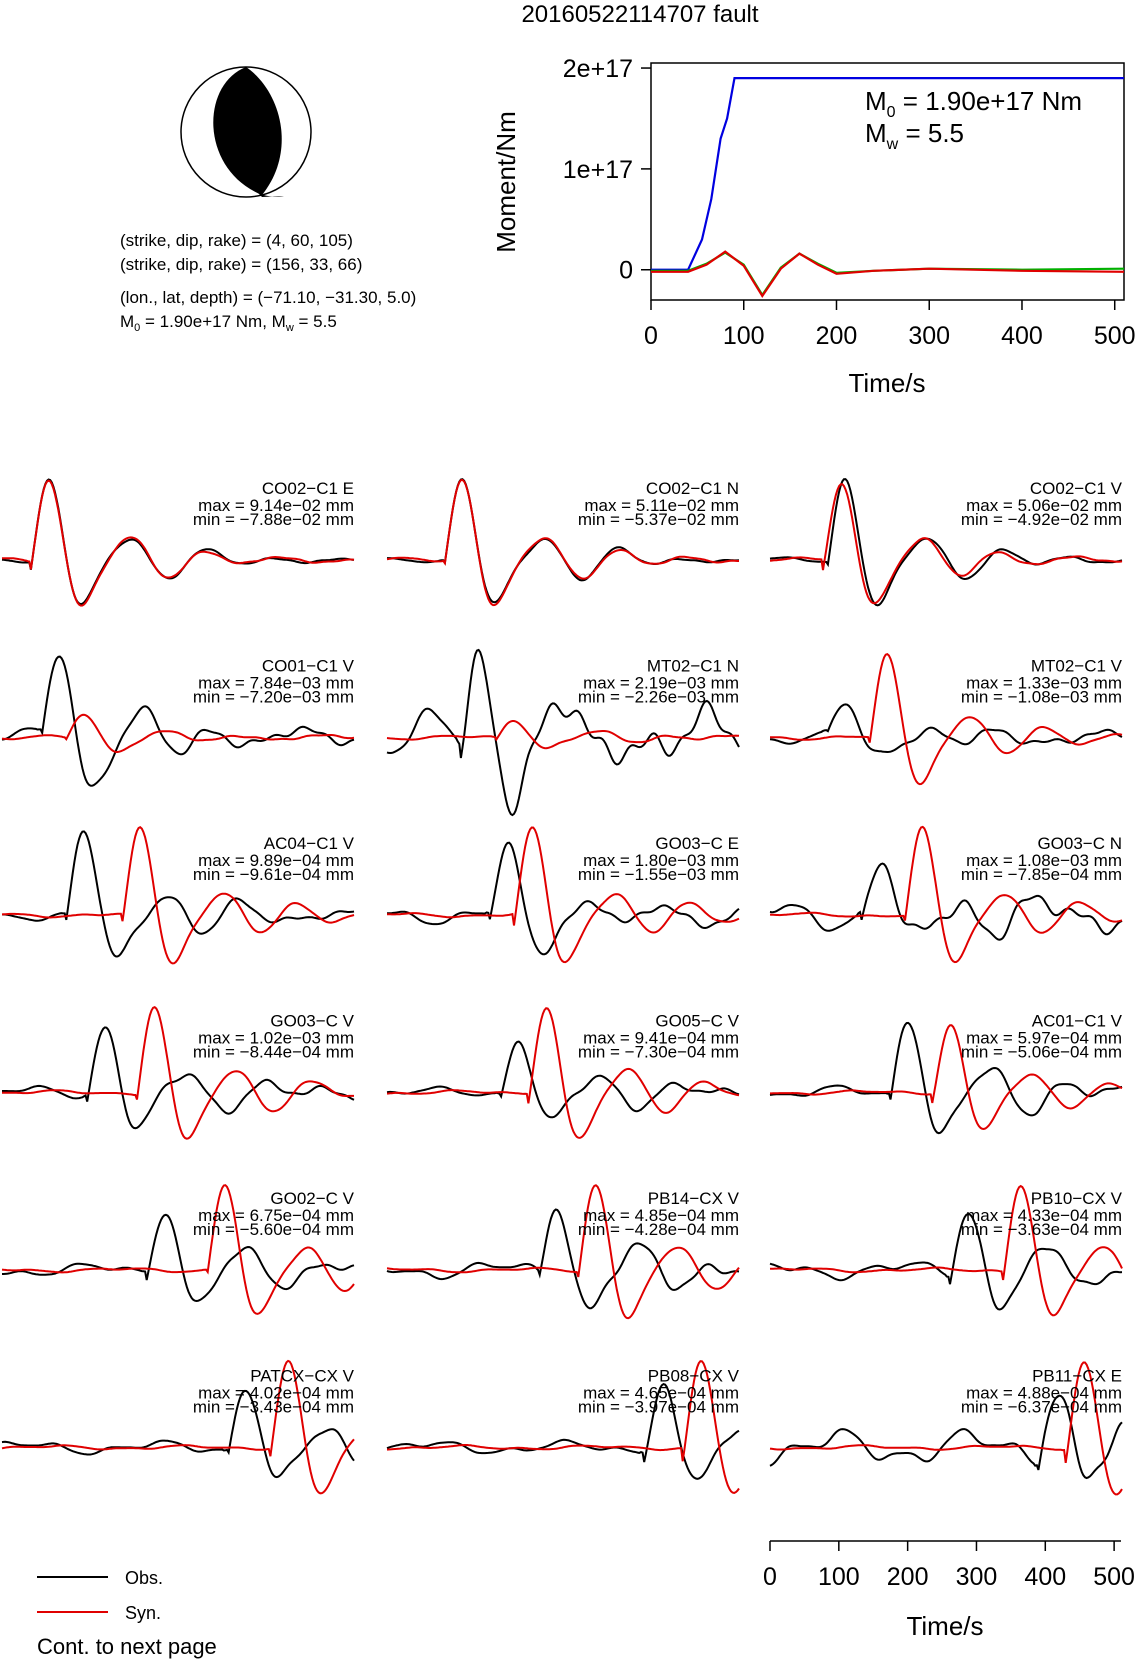 Image resolution: width=1139 pixels, height=1661 pixels. What do you see at coordinates (1044, 1215) in the screenshot?
I see `trace-max-label: max = 4.33e−04 mm` at bounding box center [1044, 1215].